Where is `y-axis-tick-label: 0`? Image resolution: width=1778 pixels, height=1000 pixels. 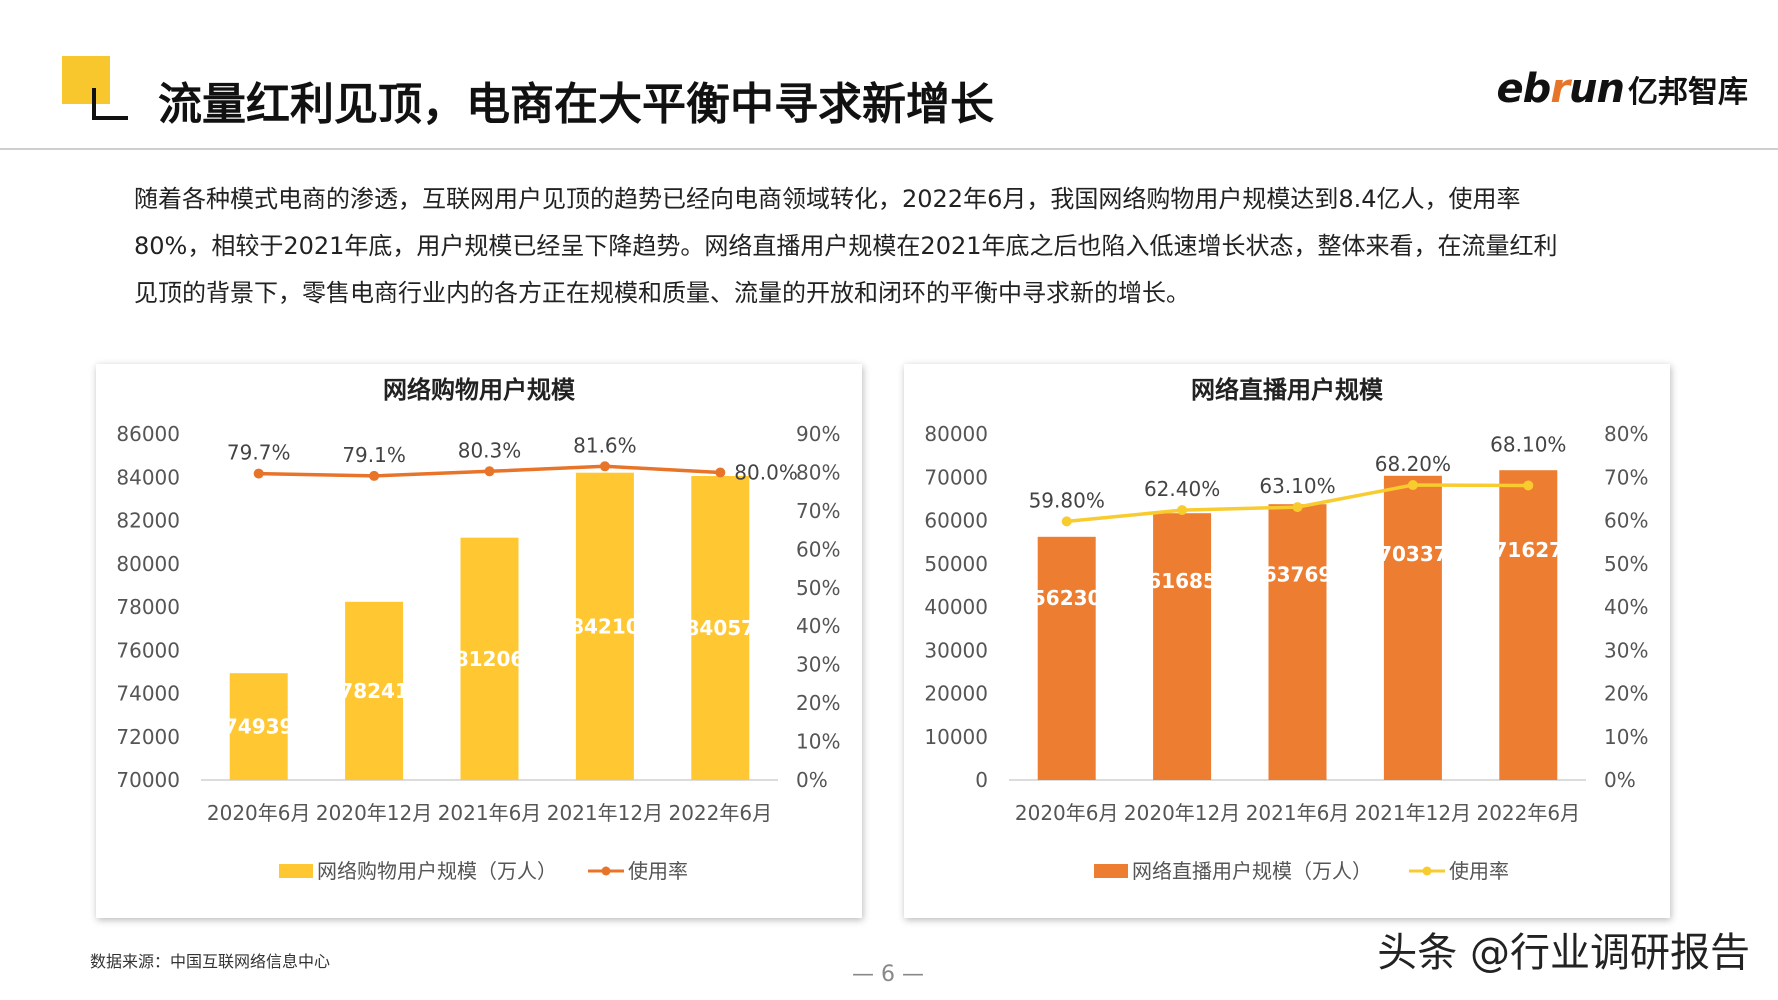 y-axis-tick-label: 0 is located at coordinates (981, 780).